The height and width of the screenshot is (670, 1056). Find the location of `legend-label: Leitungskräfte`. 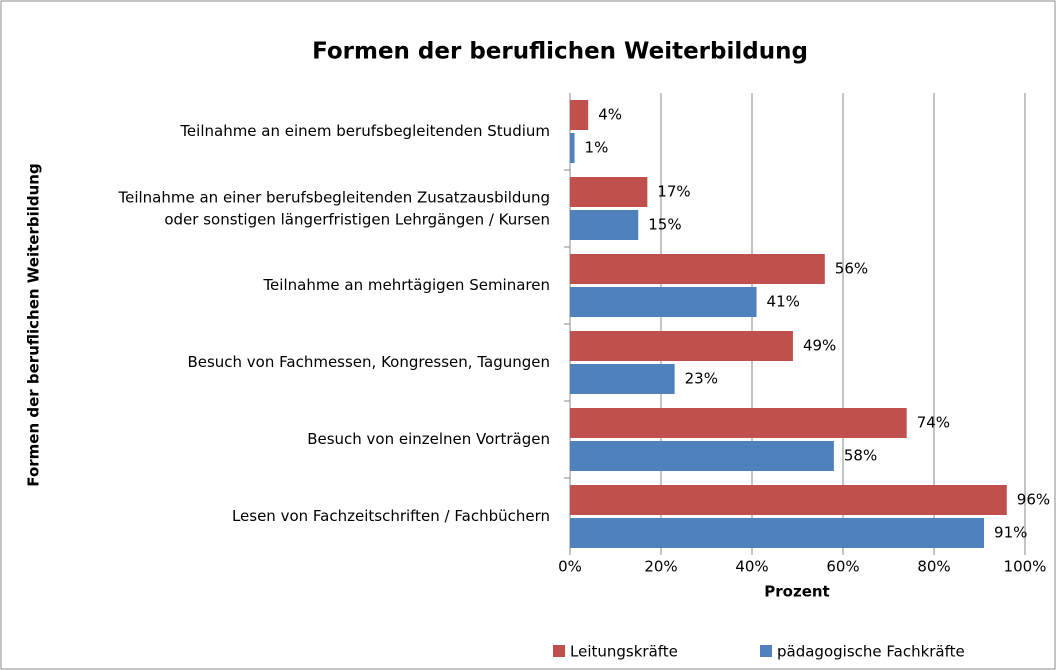

legend-label: Leitungskräfte is located at coordinates (624, 652).